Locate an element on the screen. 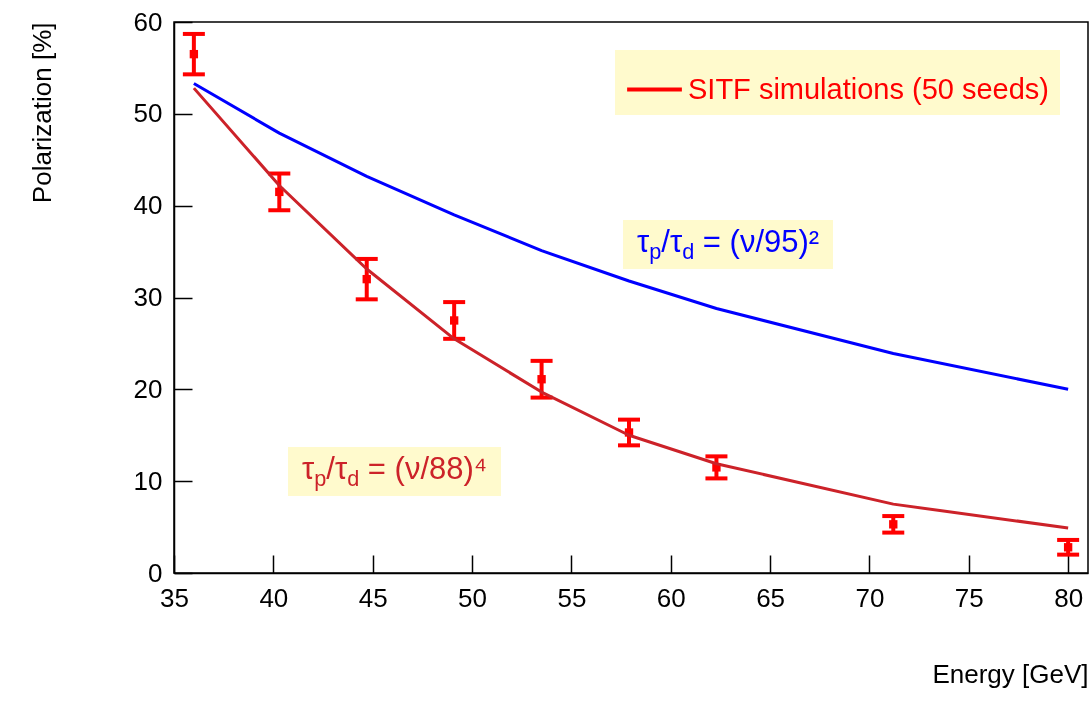 The height and width of the screenshot is (707, 1089). x-tick-label: 80 is located at coordinates (1069, 597).